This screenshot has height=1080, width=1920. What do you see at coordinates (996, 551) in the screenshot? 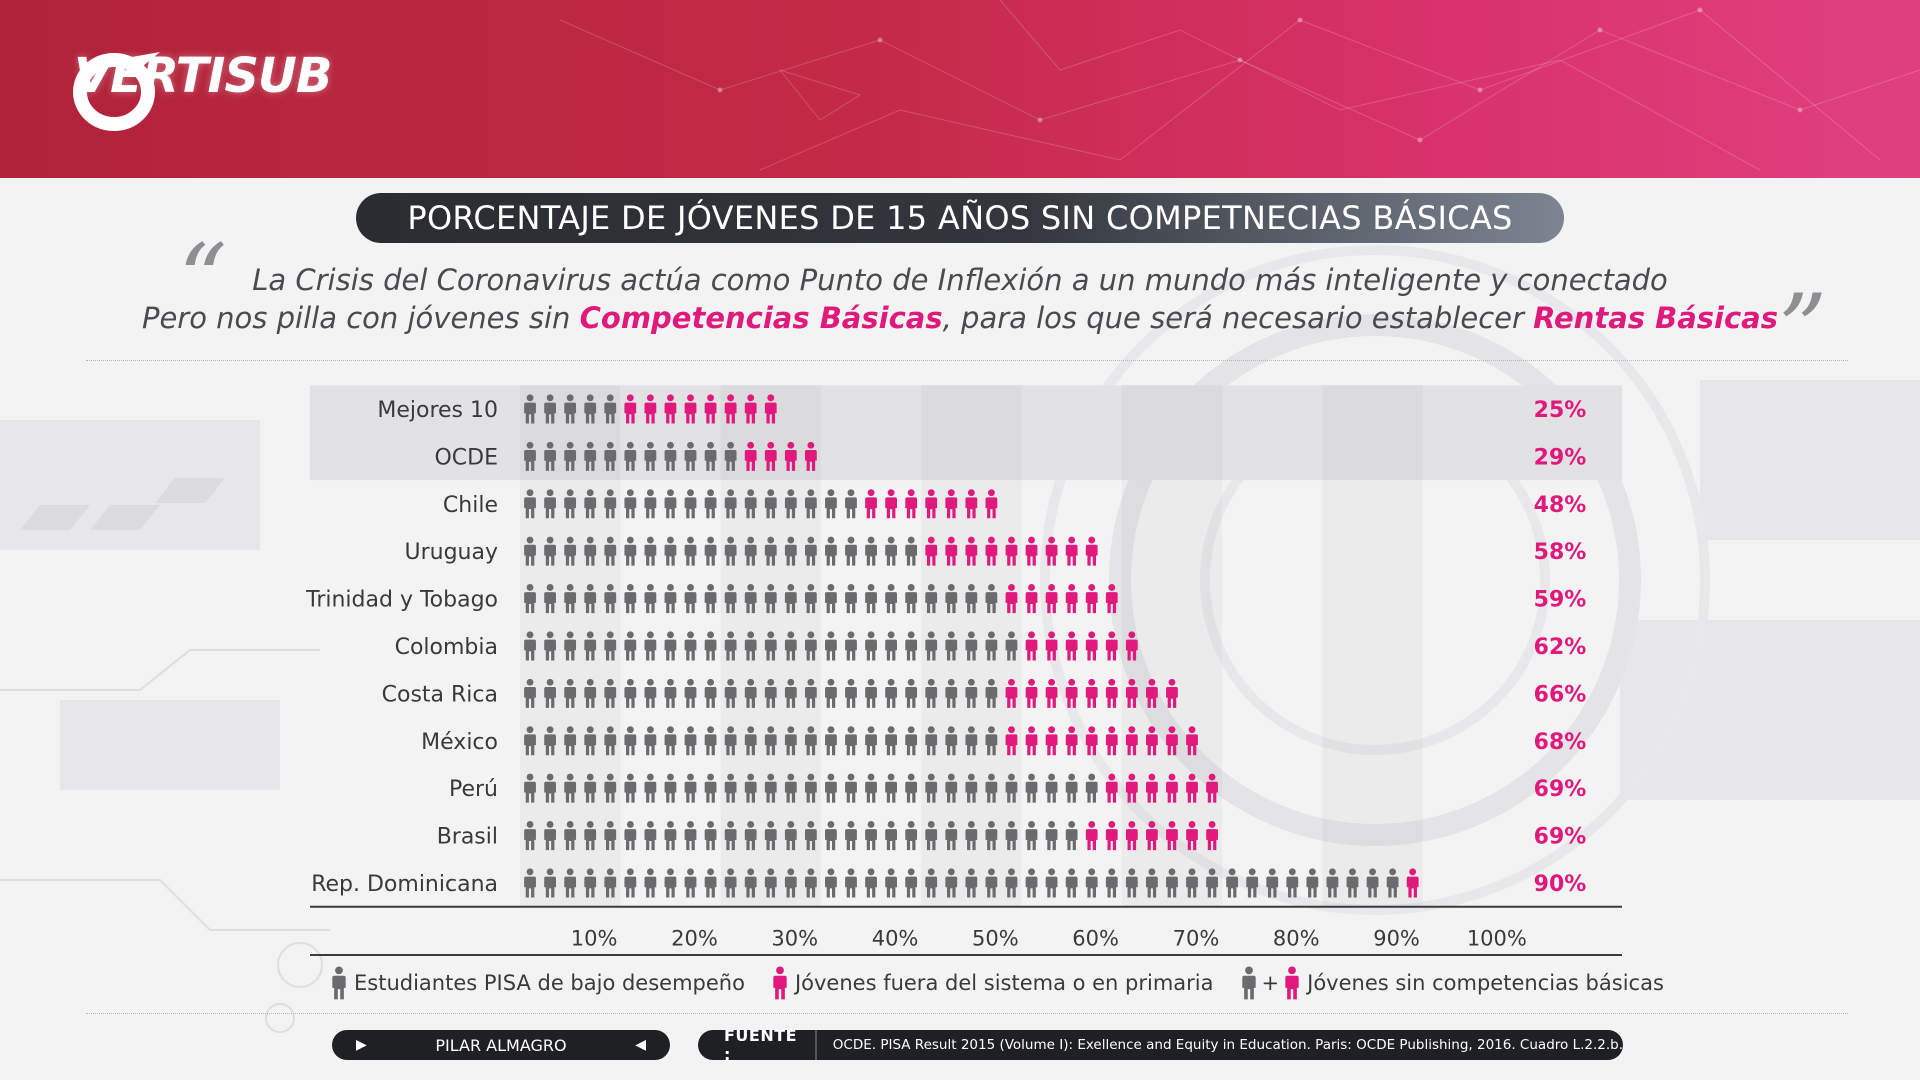
I see `chart-row: Uruguay 58%` at bounding box center [996, 551].